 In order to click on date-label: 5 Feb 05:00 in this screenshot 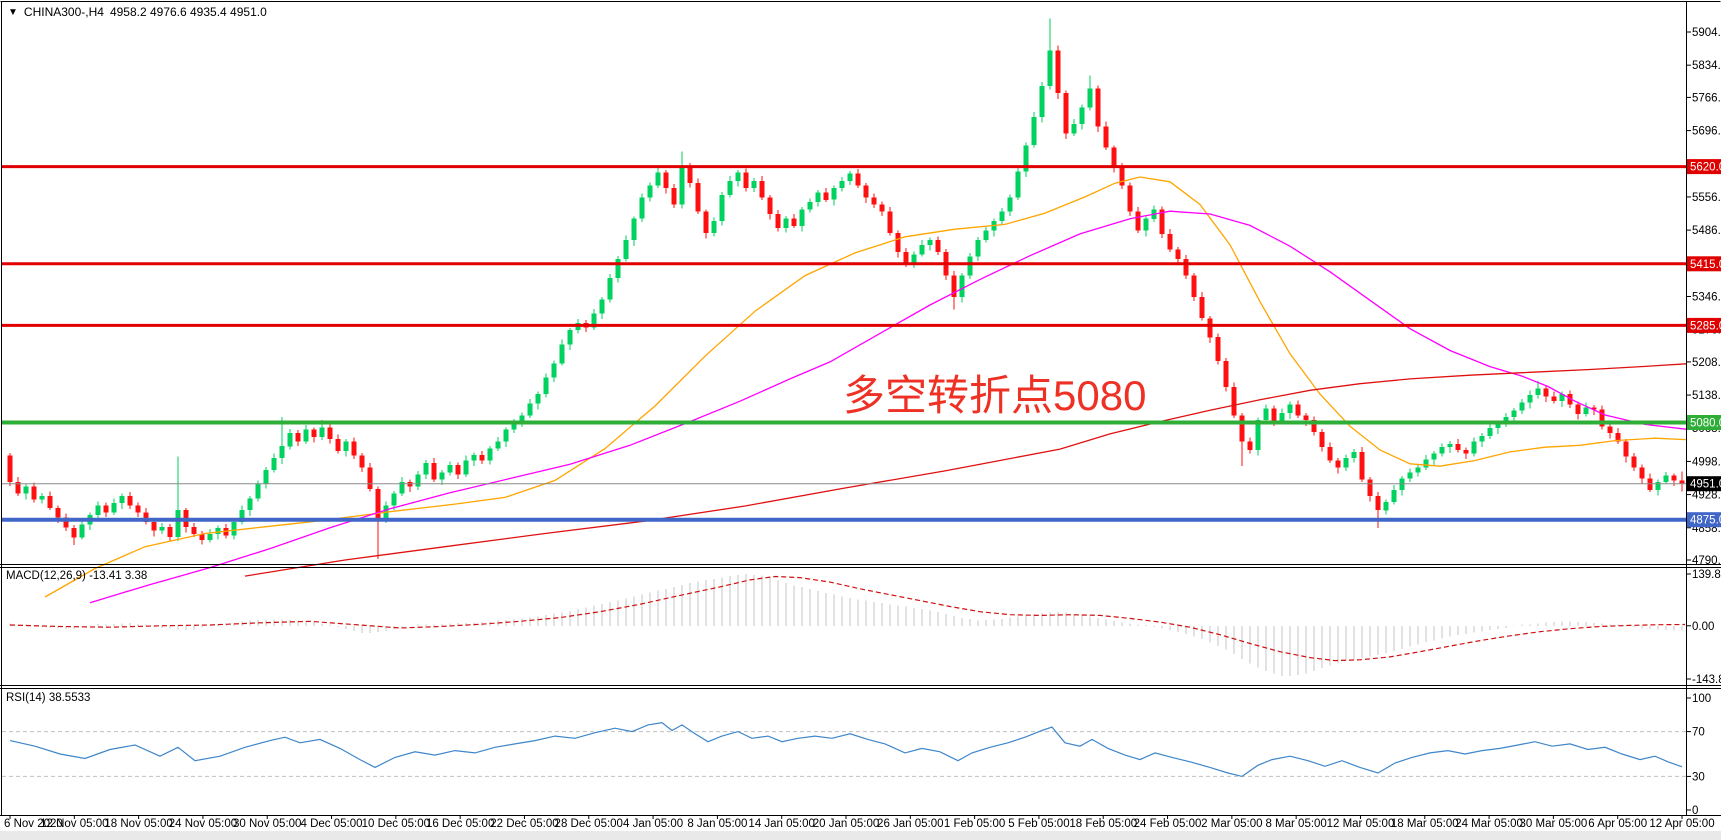, I will do `click(1038, 824)`.